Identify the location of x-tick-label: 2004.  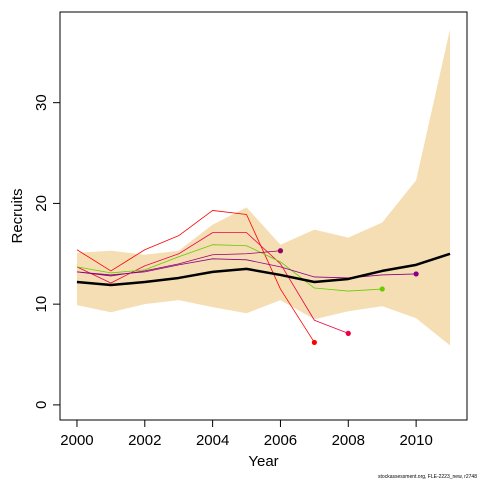
(212, 440).